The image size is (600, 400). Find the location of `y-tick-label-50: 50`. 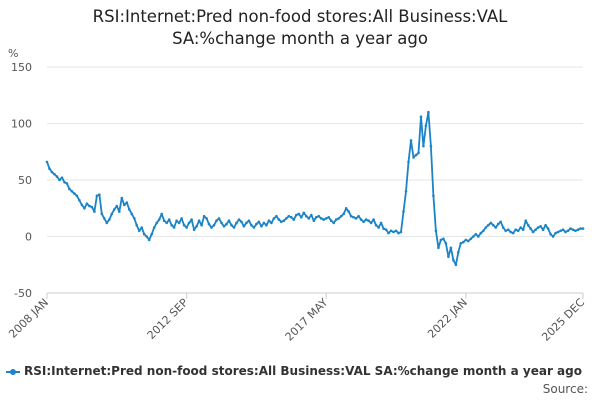

y-tick-label-50: 50 is located at coordinates (25, 180).